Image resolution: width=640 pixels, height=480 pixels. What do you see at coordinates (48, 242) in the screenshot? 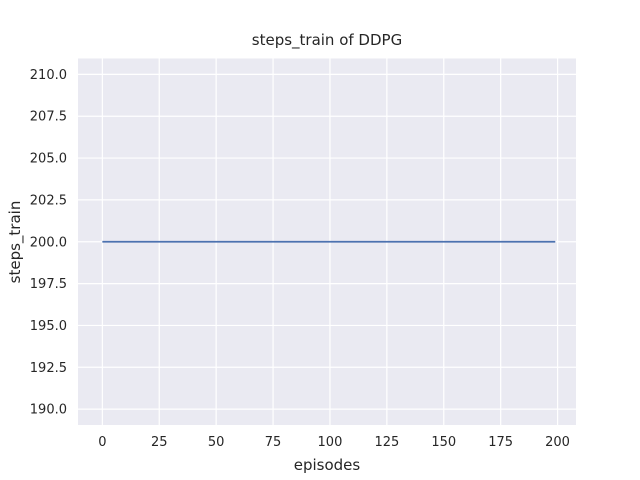
I see `y-tick-label: 200.0` at bounding box center [48, 242].